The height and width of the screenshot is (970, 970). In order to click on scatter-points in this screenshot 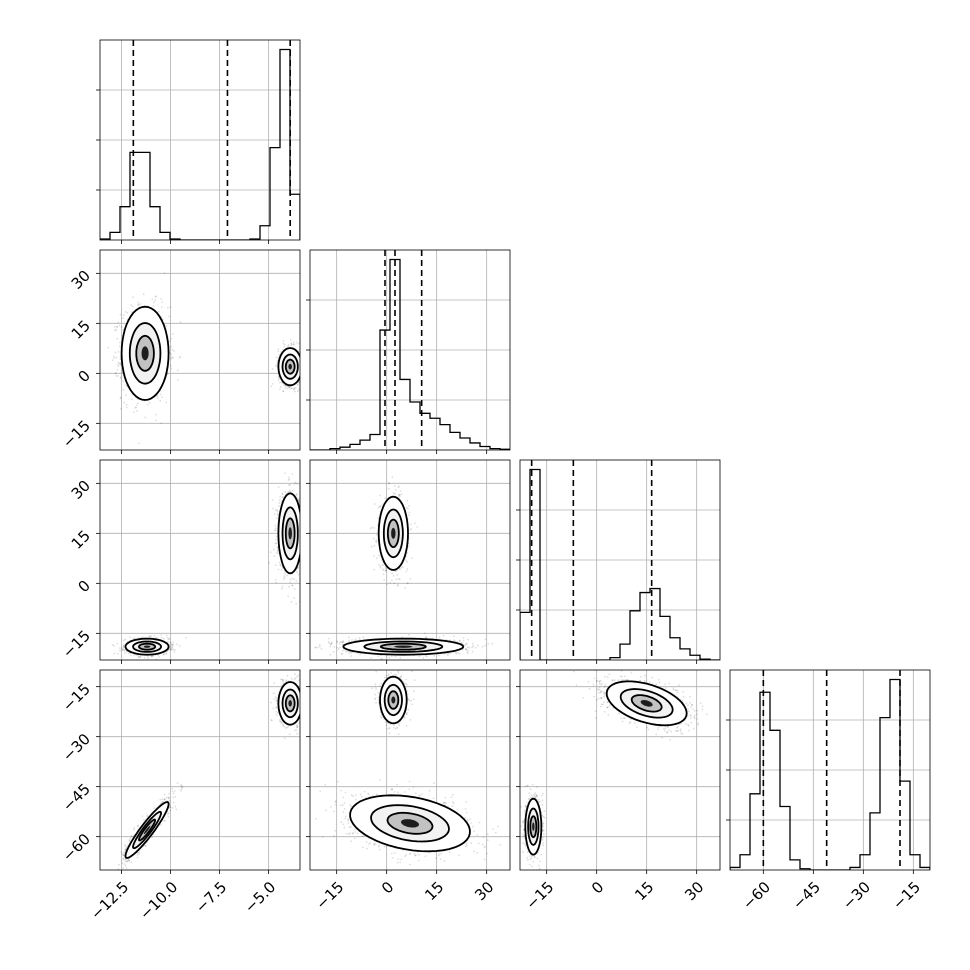, I will do `click(210, 566)`.